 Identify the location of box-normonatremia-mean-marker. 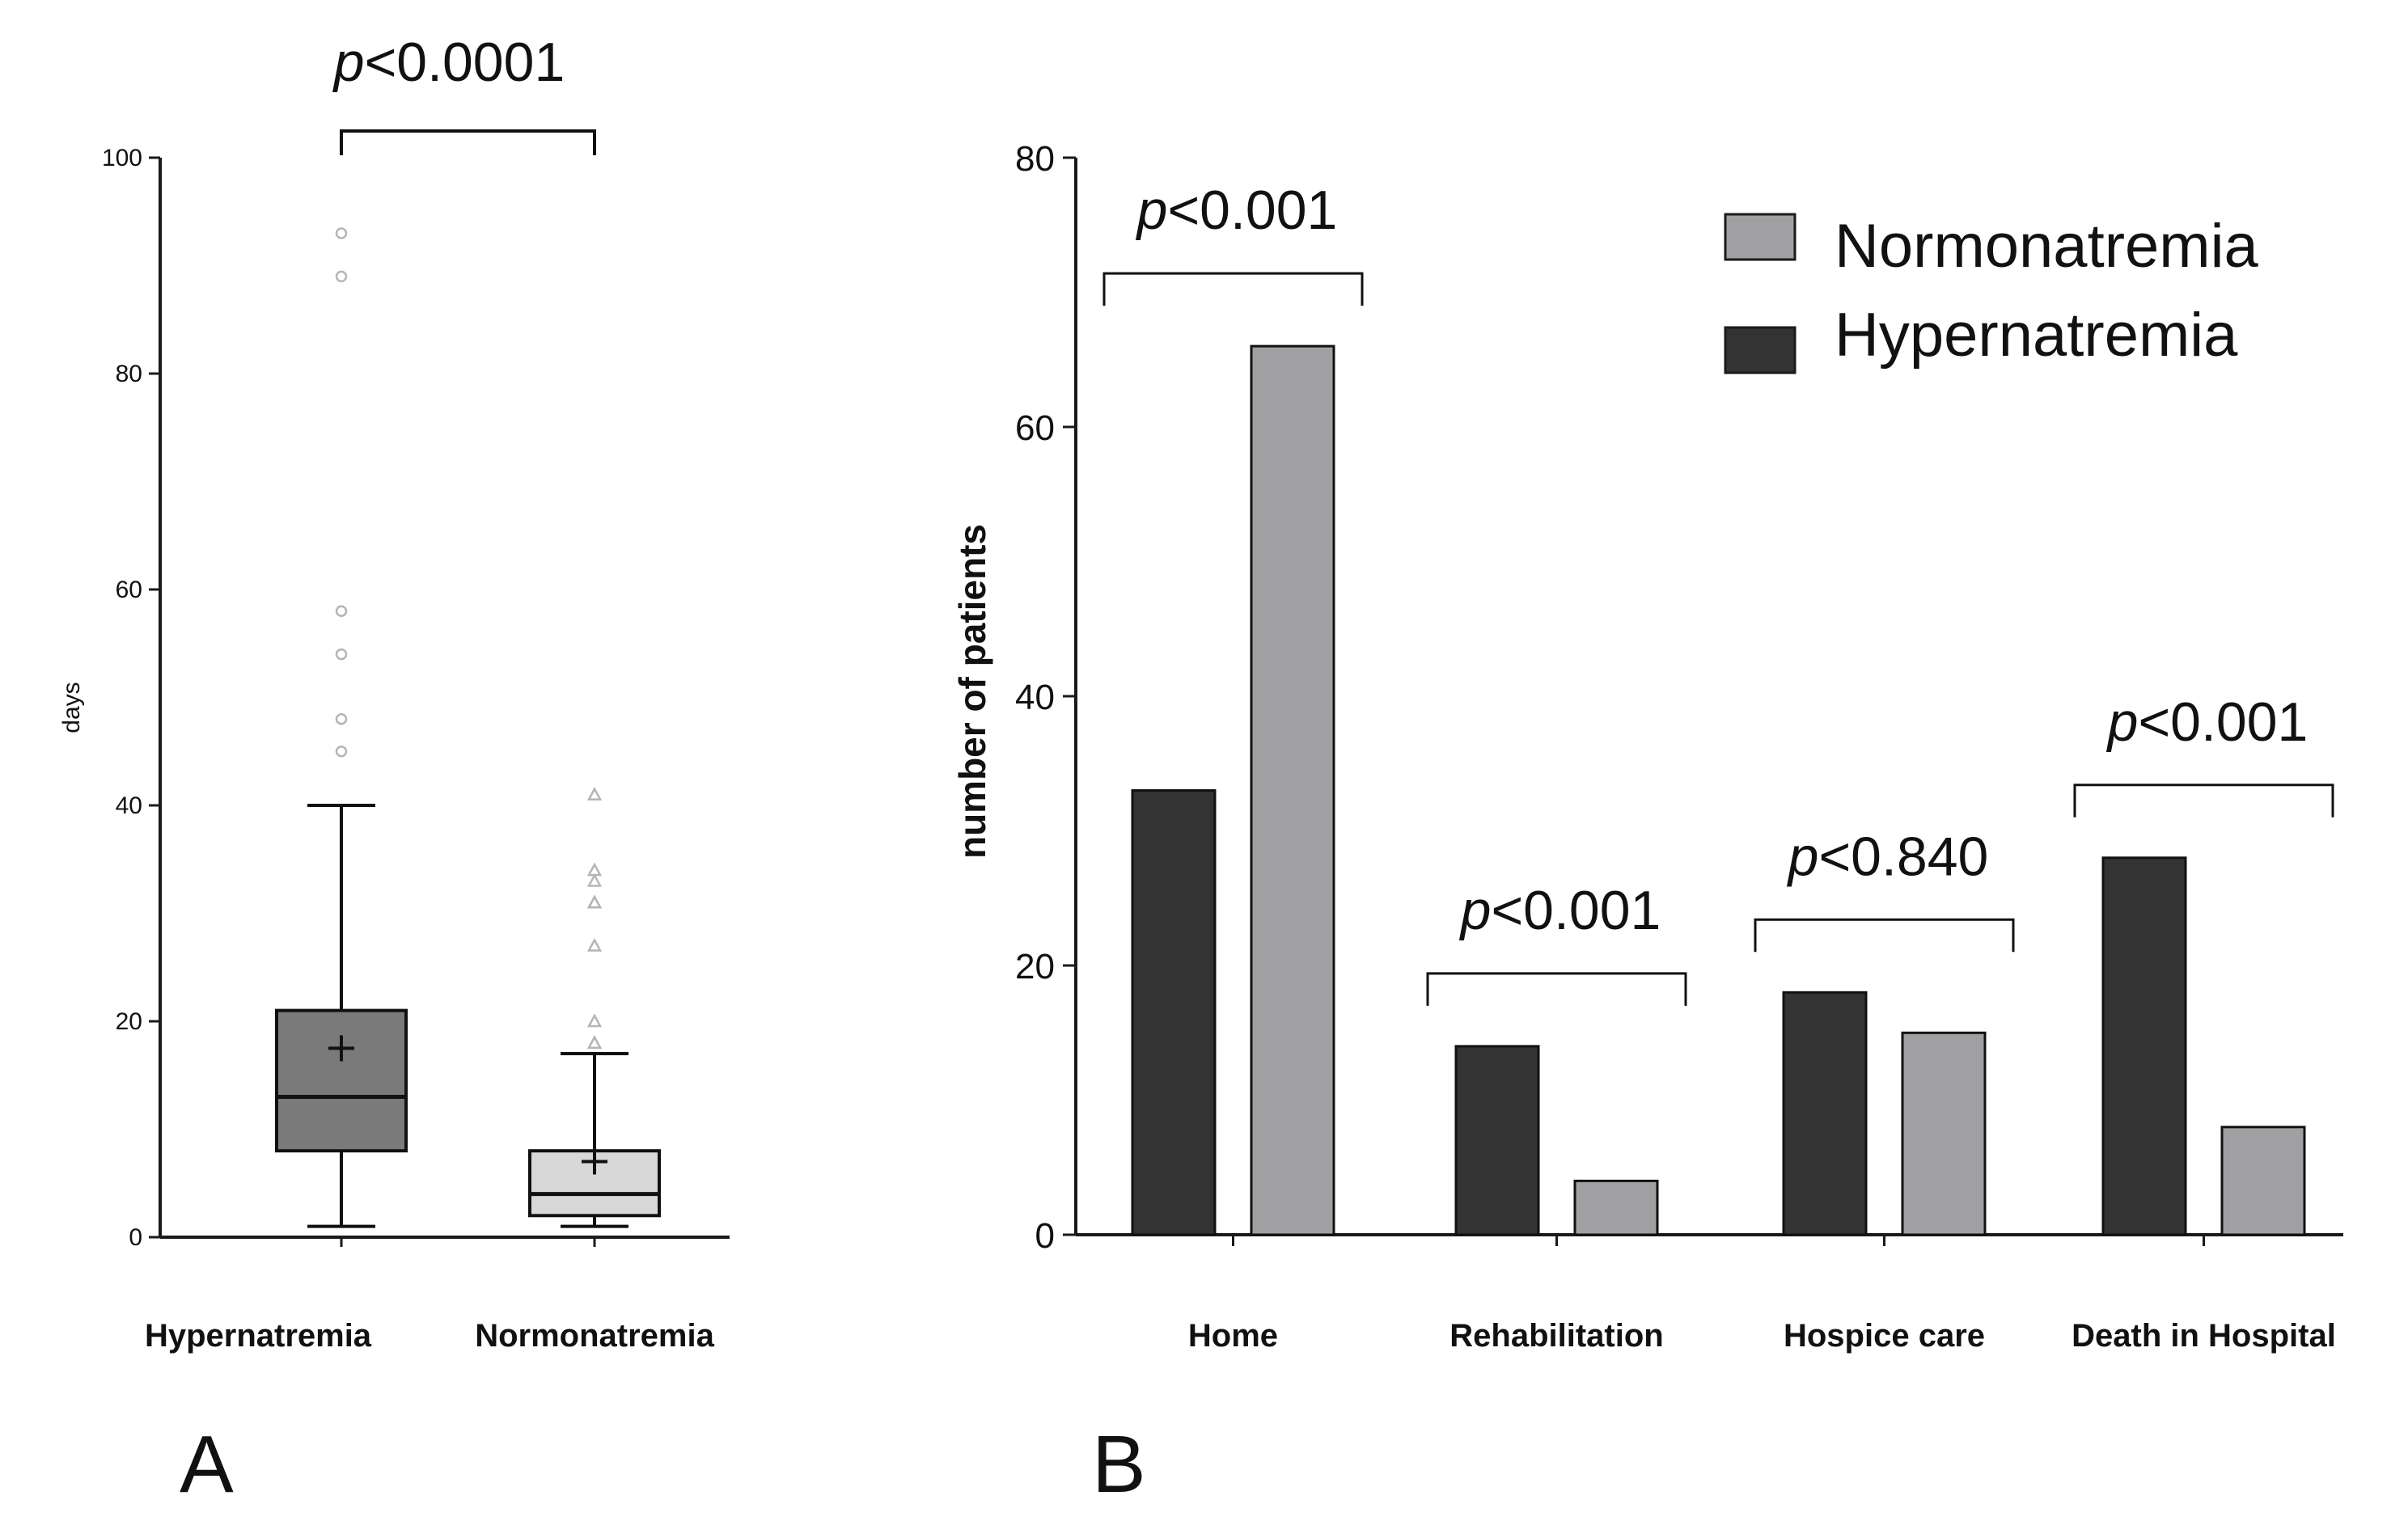
(594, 1161).